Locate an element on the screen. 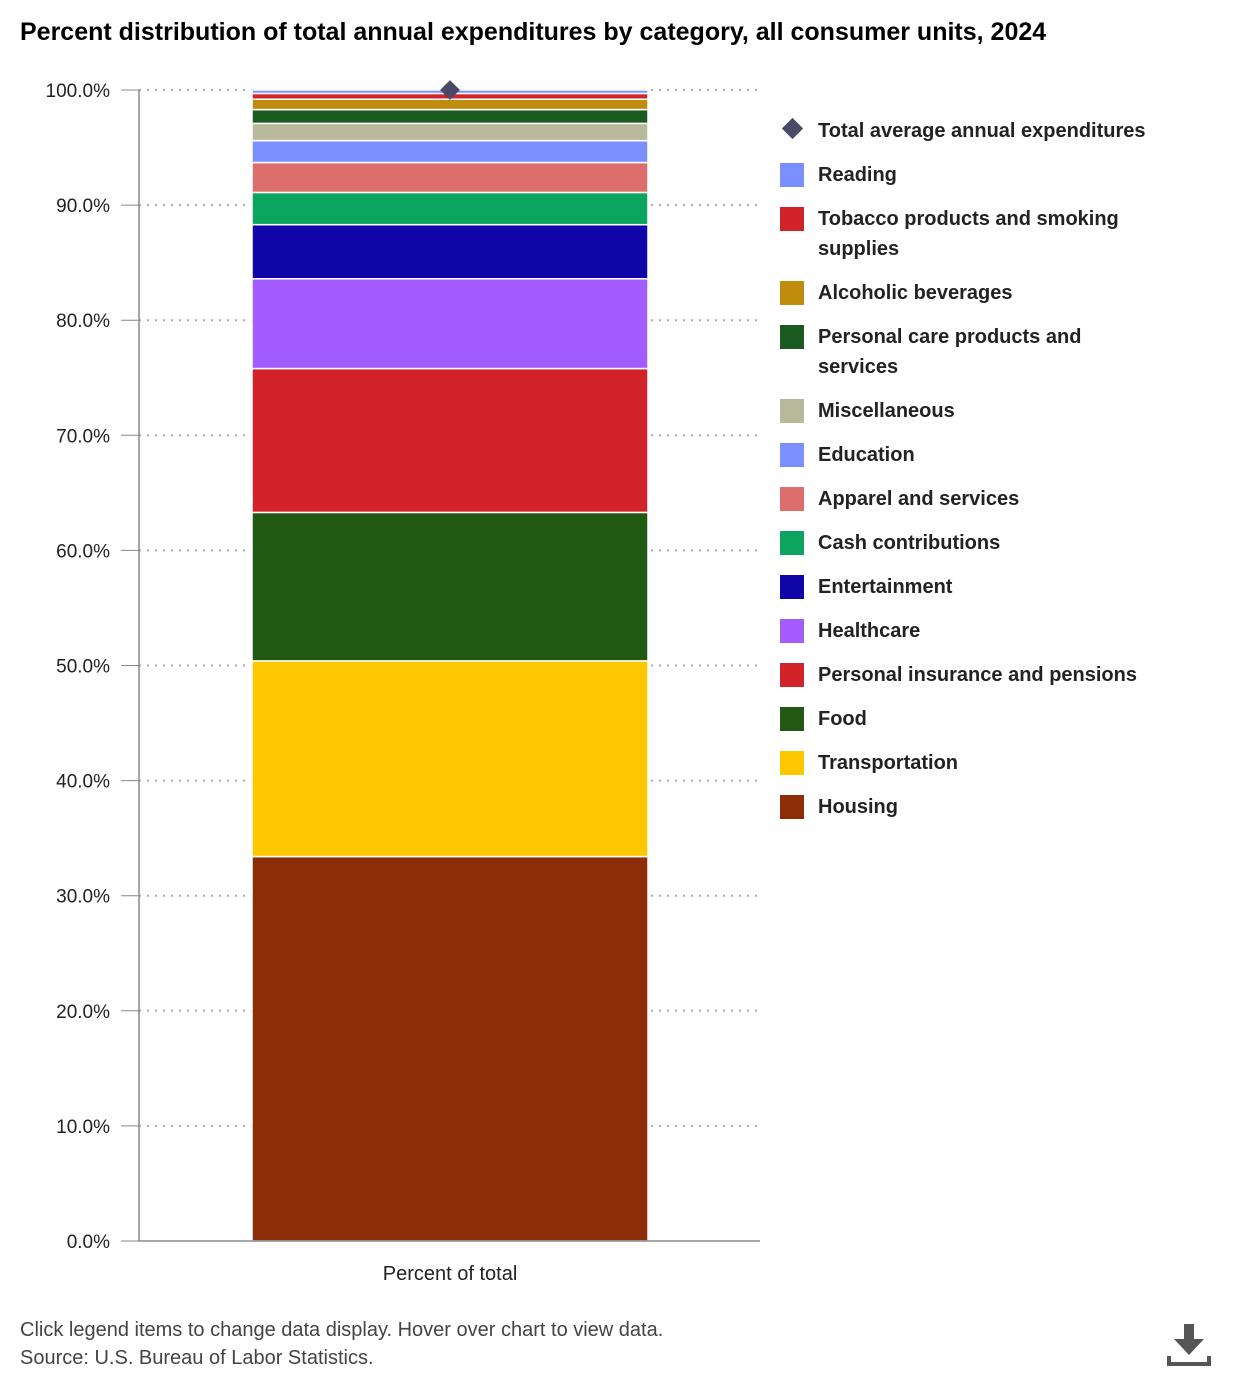 The image size is (1240, 1380). y-tick-label: 50.0% is located at coordinates (83, 667).